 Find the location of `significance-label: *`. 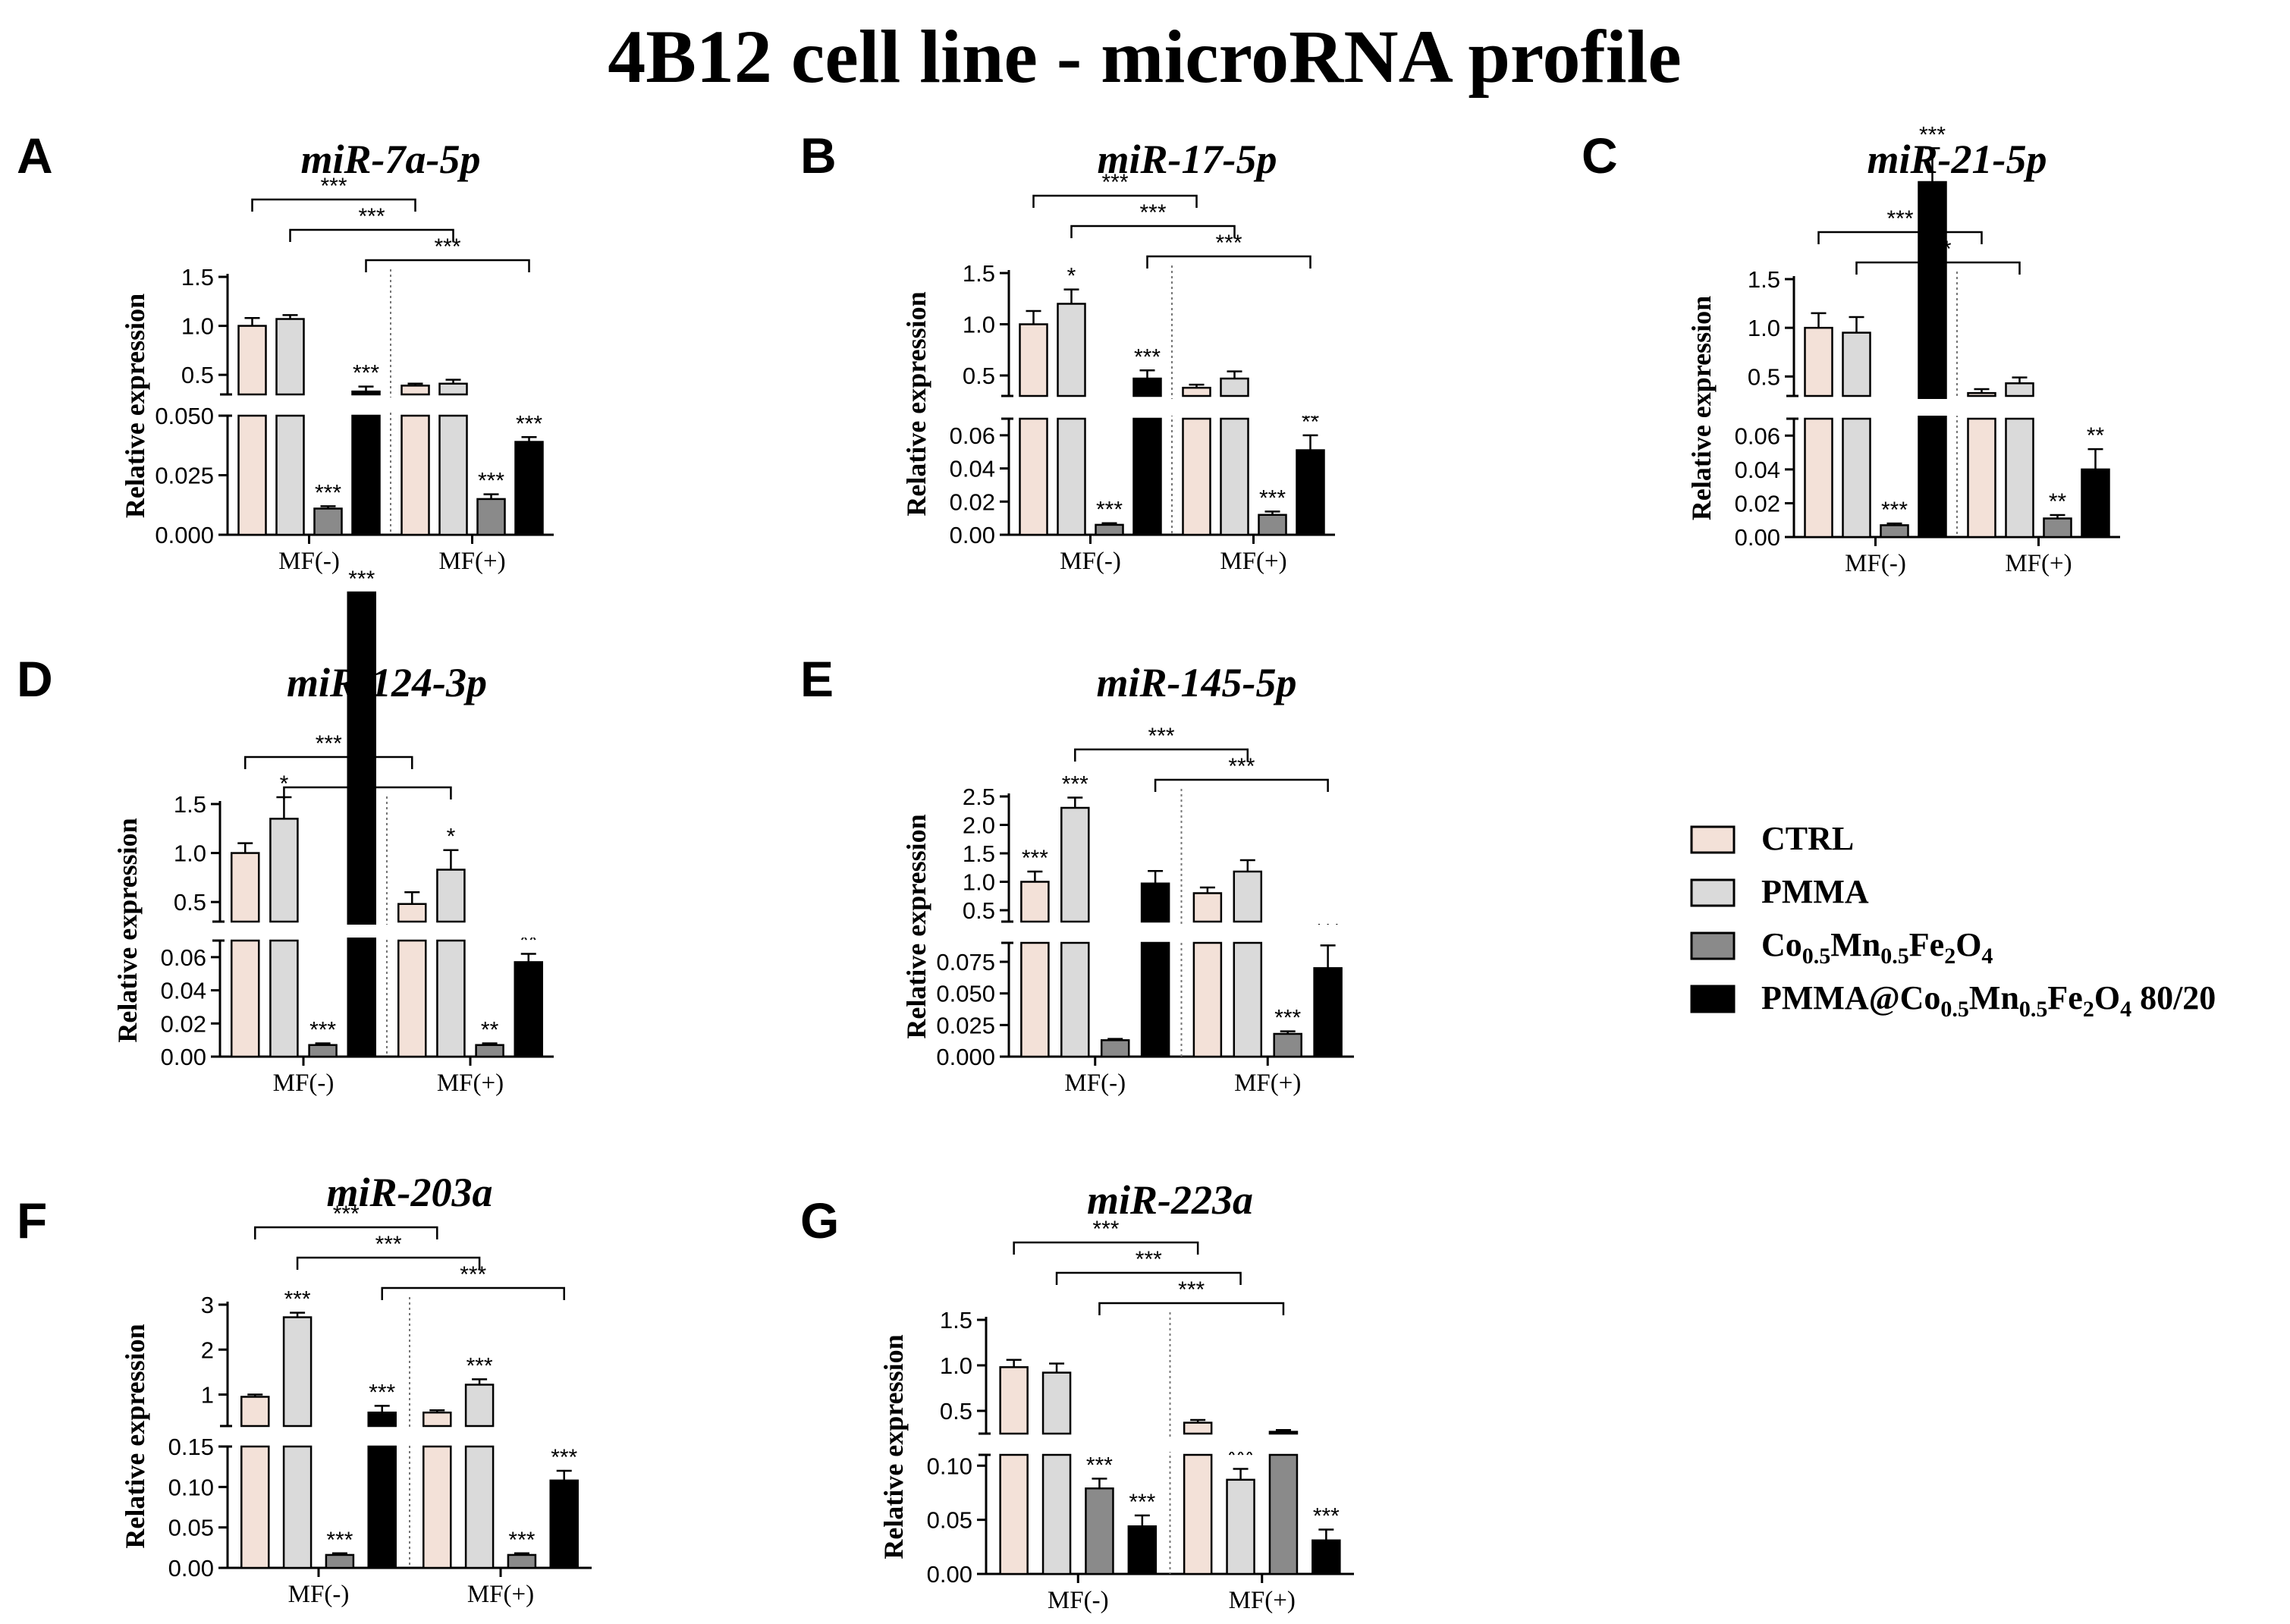

significance-label: * is located at coordinates (284, 783).